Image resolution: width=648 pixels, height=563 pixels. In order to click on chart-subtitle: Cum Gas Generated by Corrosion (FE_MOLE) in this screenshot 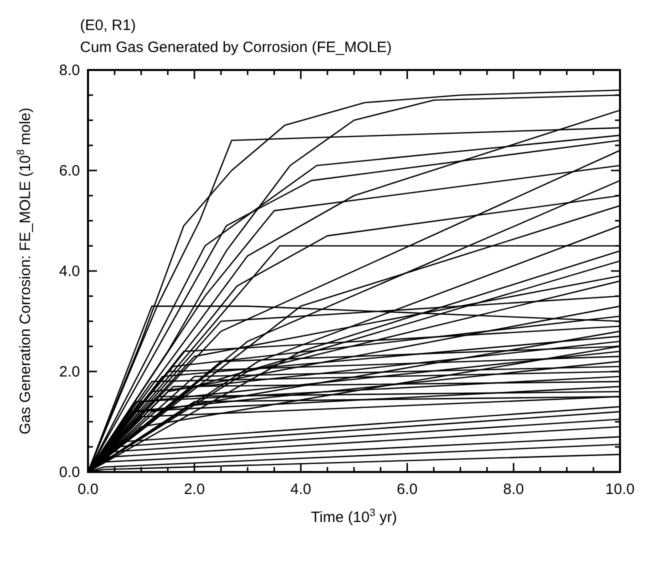, I will do `click(236, 47)`.